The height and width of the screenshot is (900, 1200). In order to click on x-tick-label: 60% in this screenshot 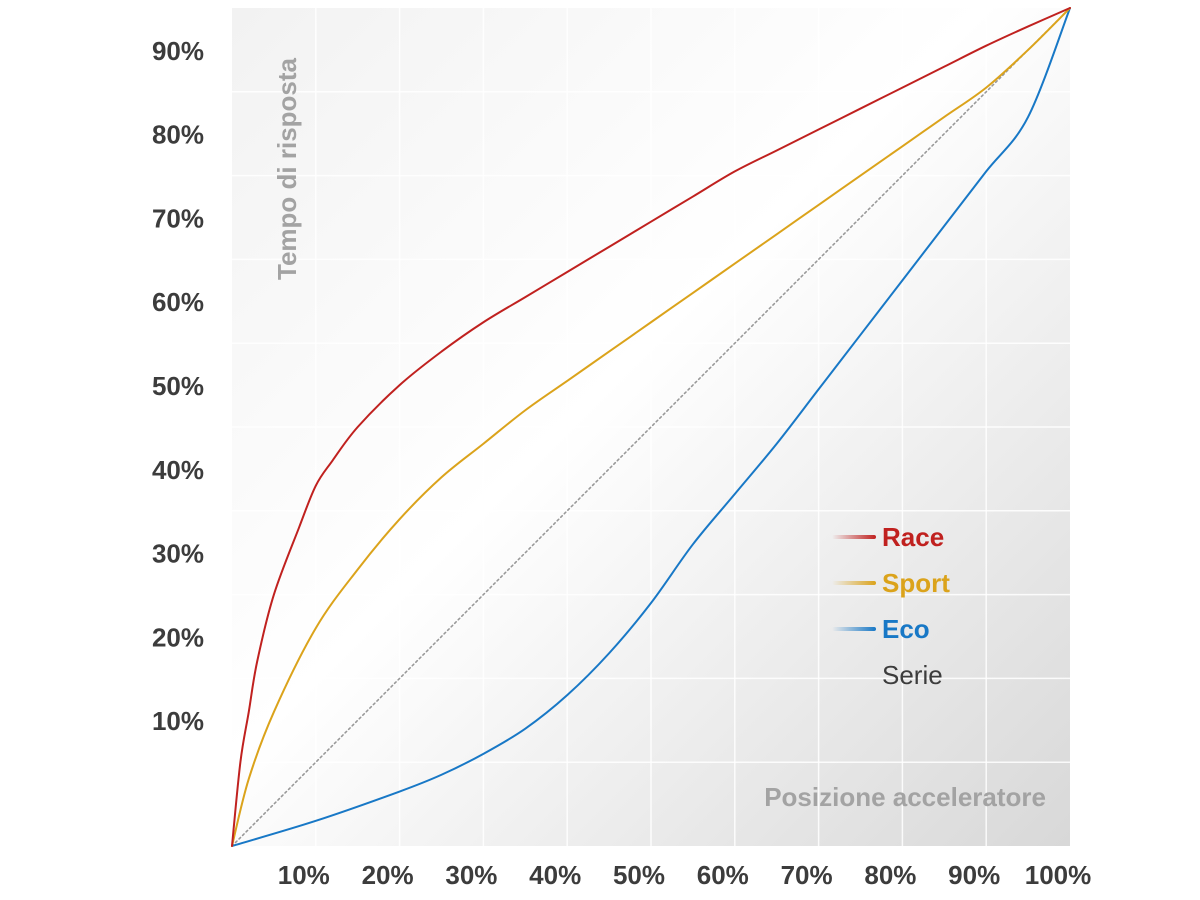, I will do `click(723, 875)`.